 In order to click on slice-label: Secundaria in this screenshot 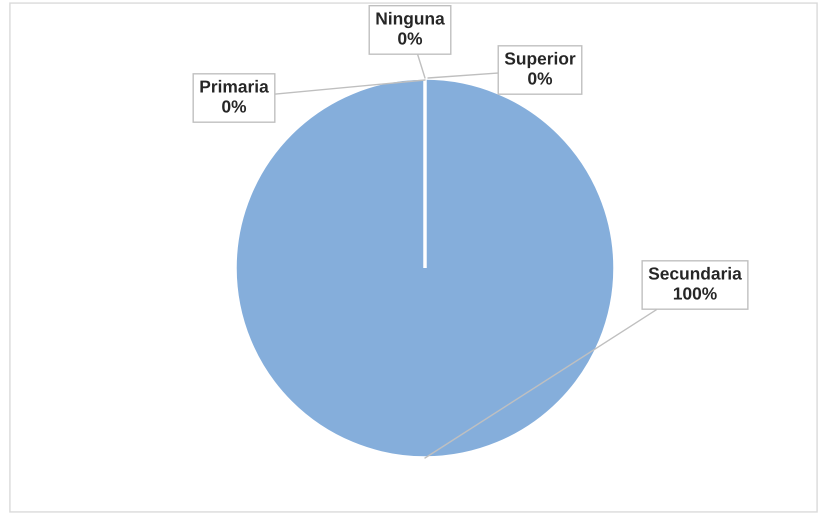, I will do `click(695, 273)`.